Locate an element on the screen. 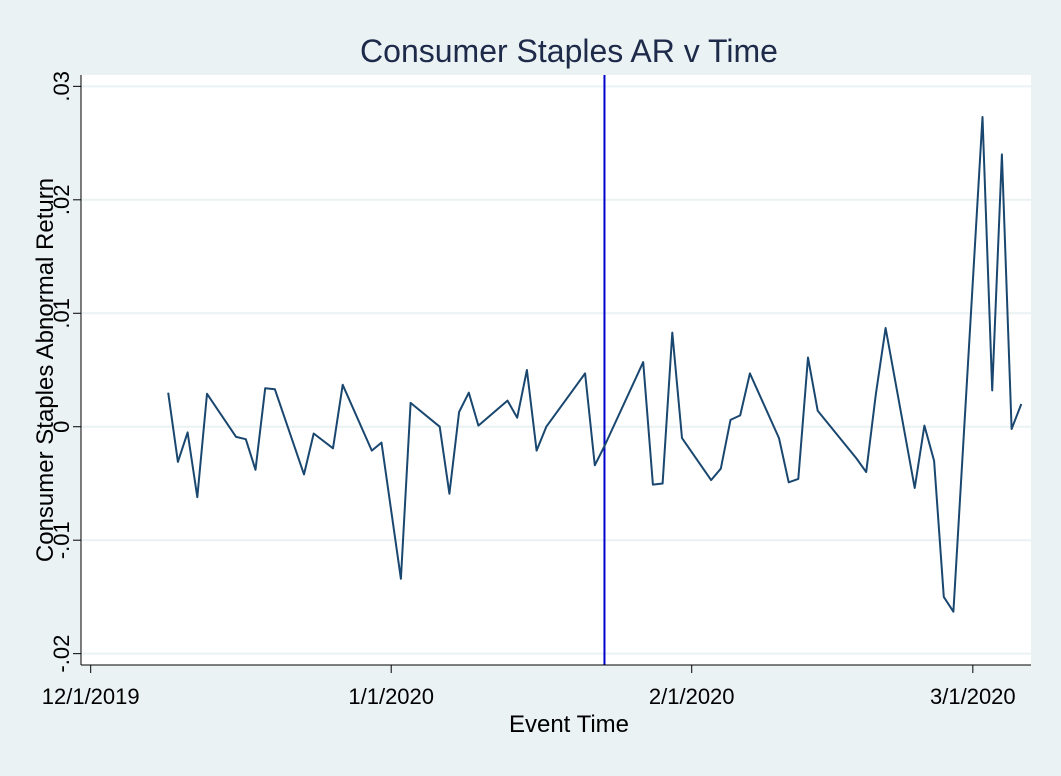 Image resolution: width=1061 pixels, height=776 pixels. y-tick-label-1: -.01 is located at coordinates (61, 540).